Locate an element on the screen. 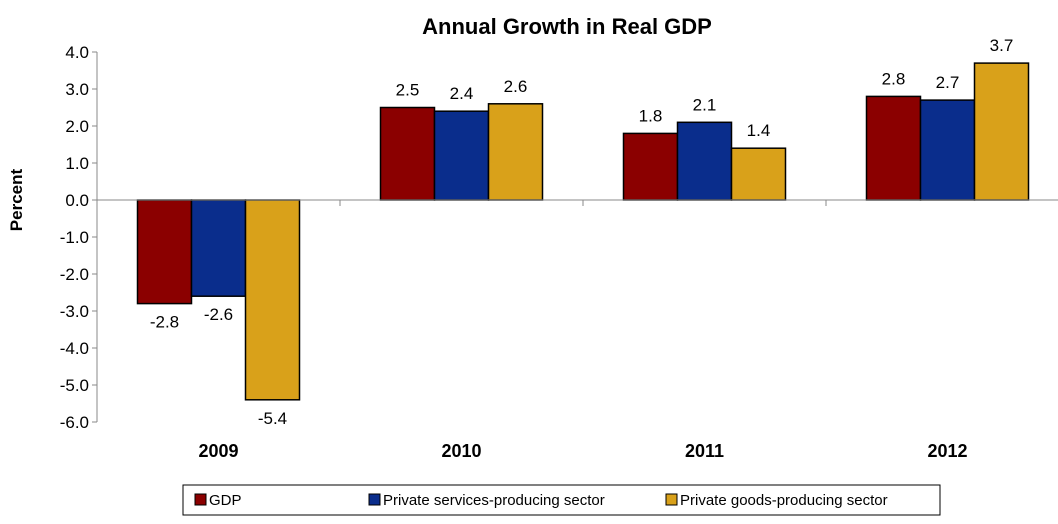 This screenshot has width=1058, height=524. y-tick-label: -3.0 is located at coordinates (74, 311).